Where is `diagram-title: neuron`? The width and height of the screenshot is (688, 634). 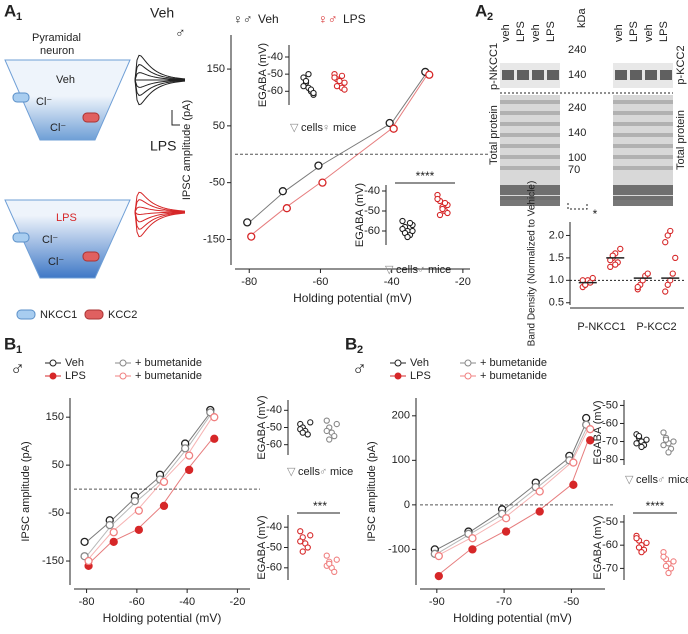
diagram-title: neuron is located at coordinates (57, 51).